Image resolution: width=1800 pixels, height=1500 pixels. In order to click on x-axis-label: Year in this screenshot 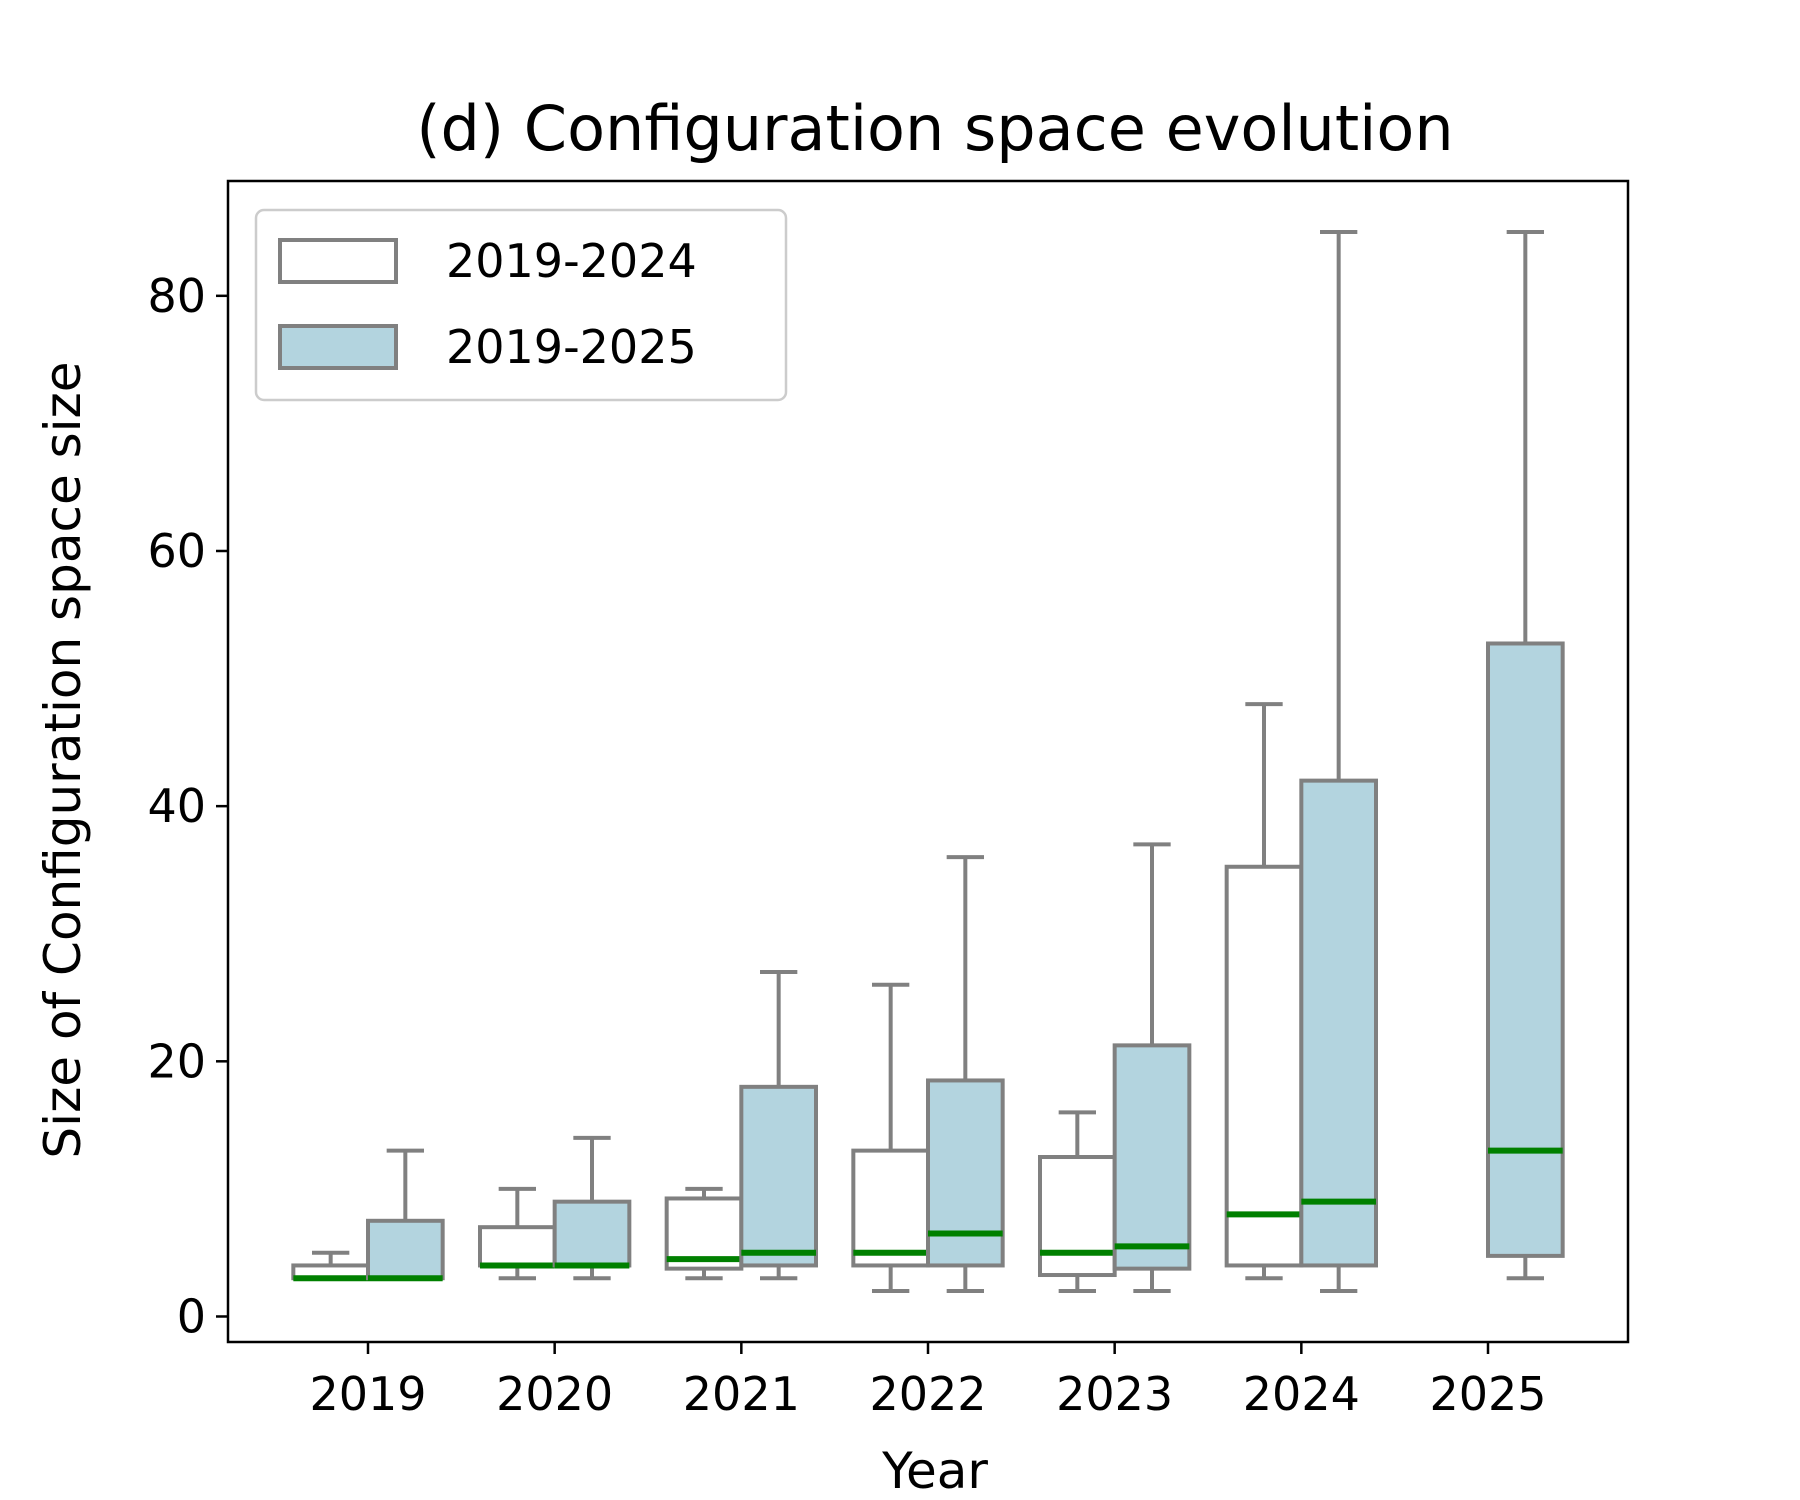, I will do `click(934, 1471)`.